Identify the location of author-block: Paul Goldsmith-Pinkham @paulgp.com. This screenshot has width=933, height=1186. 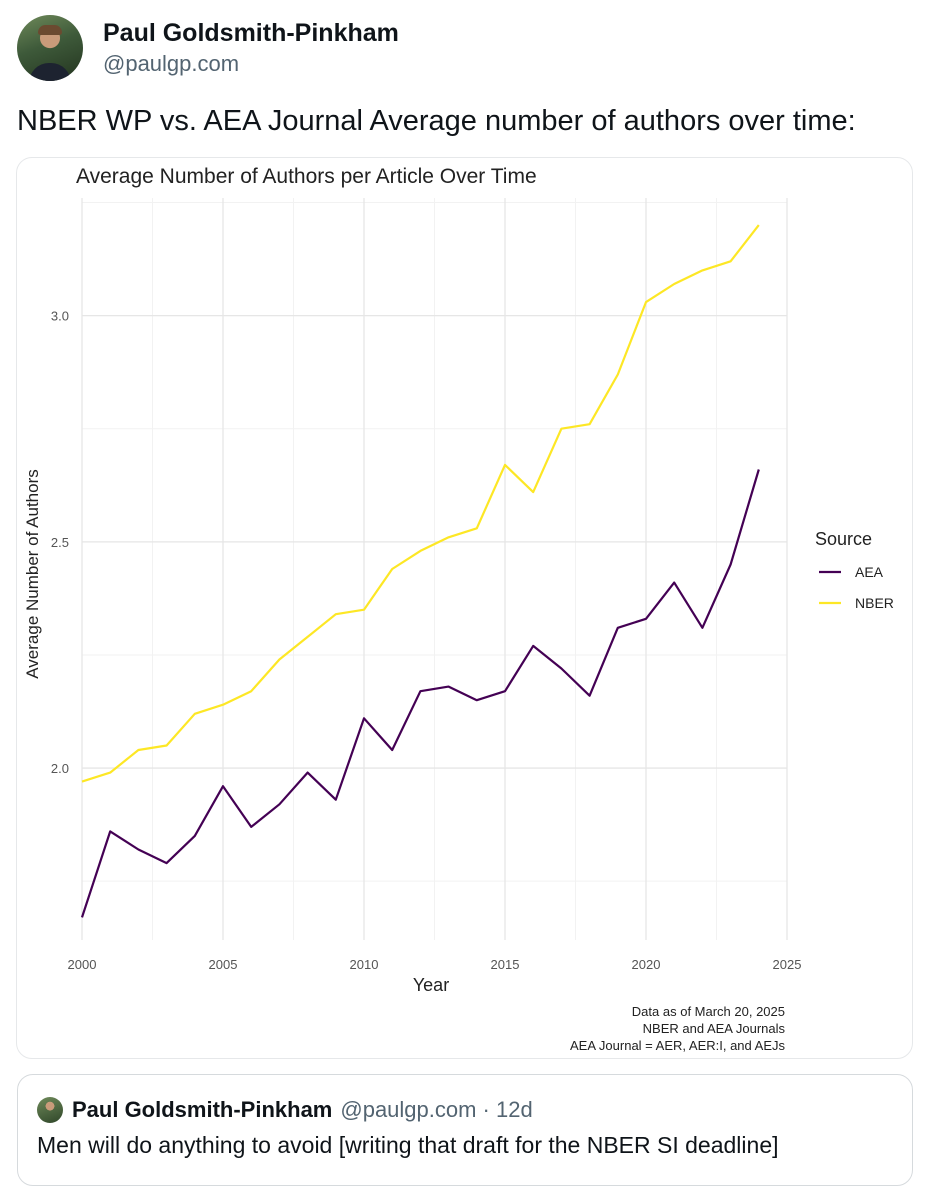
(251, 48).